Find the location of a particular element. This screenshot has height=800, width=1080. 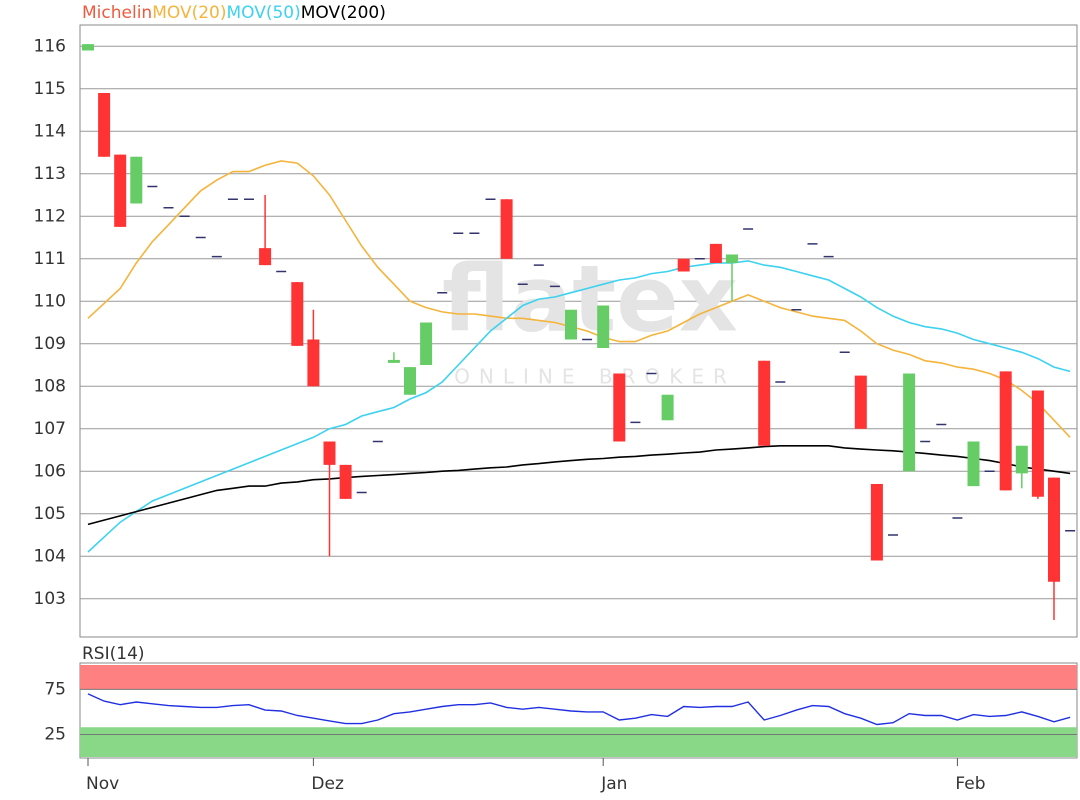

y-tick-label: 114 is located at coordinates (50, 131).